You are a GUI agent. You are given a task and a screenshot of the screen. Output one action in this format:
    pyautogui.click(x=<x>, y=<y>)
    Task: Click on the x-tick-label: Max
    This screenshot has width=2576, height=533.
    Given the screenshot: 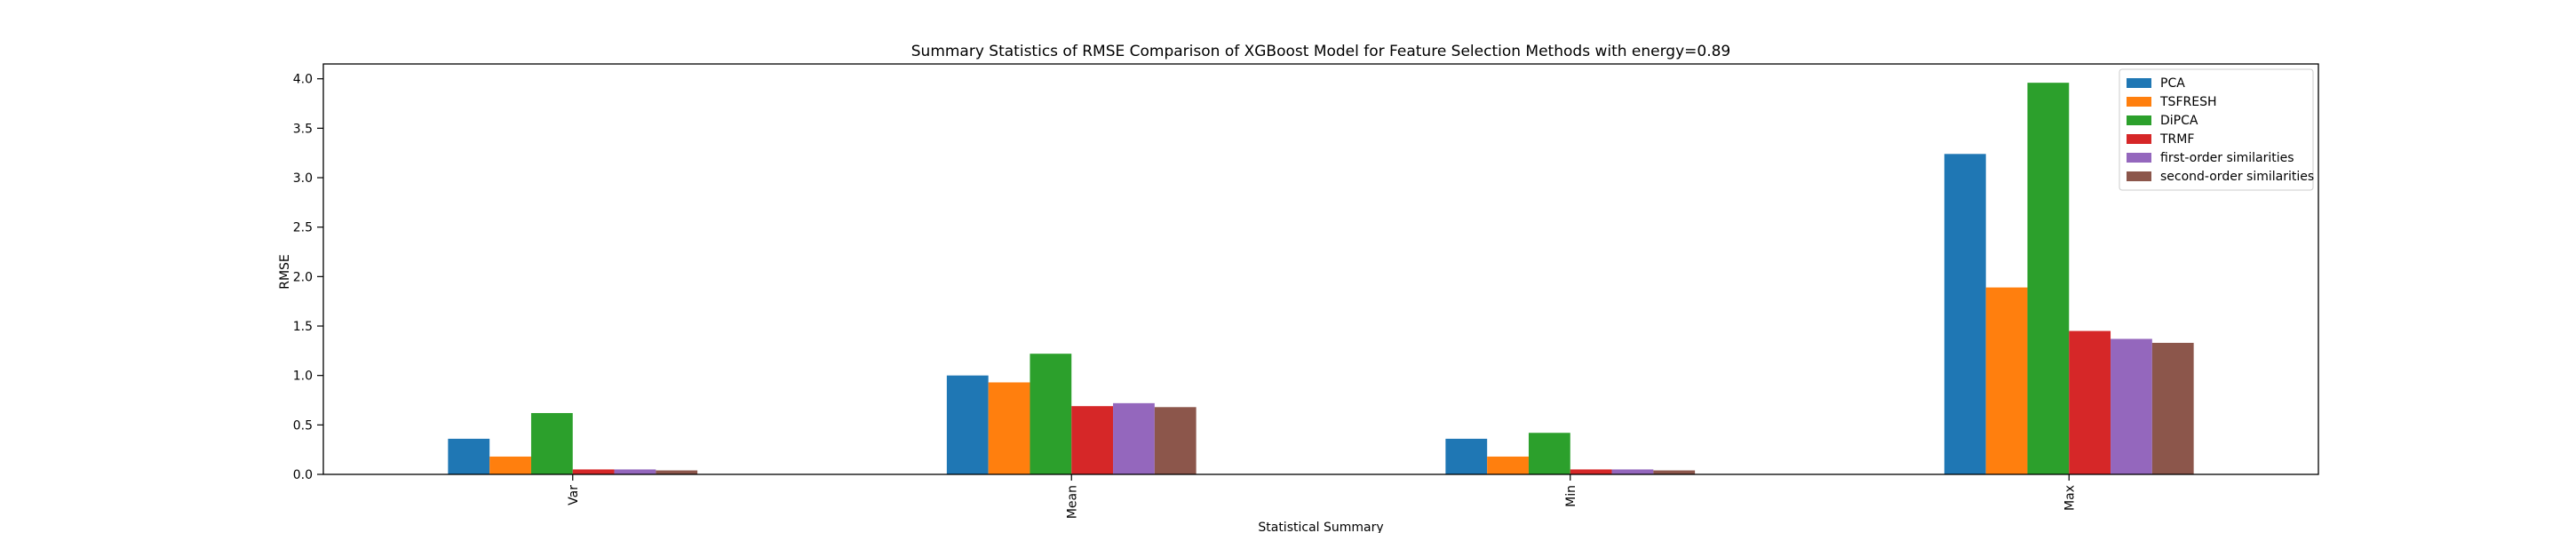 What is the action you would take?
    pyautogui.click(x=2070, y=498)
    